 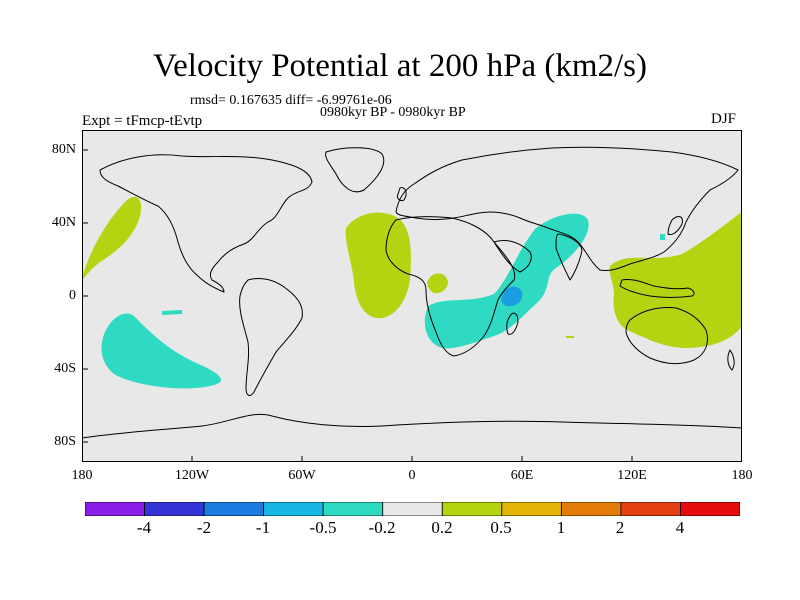 What do you see at coordinates (378, 265) in the screenshot?
I see `positive-region-atlantic-africa` at bounding box center [378, 265].